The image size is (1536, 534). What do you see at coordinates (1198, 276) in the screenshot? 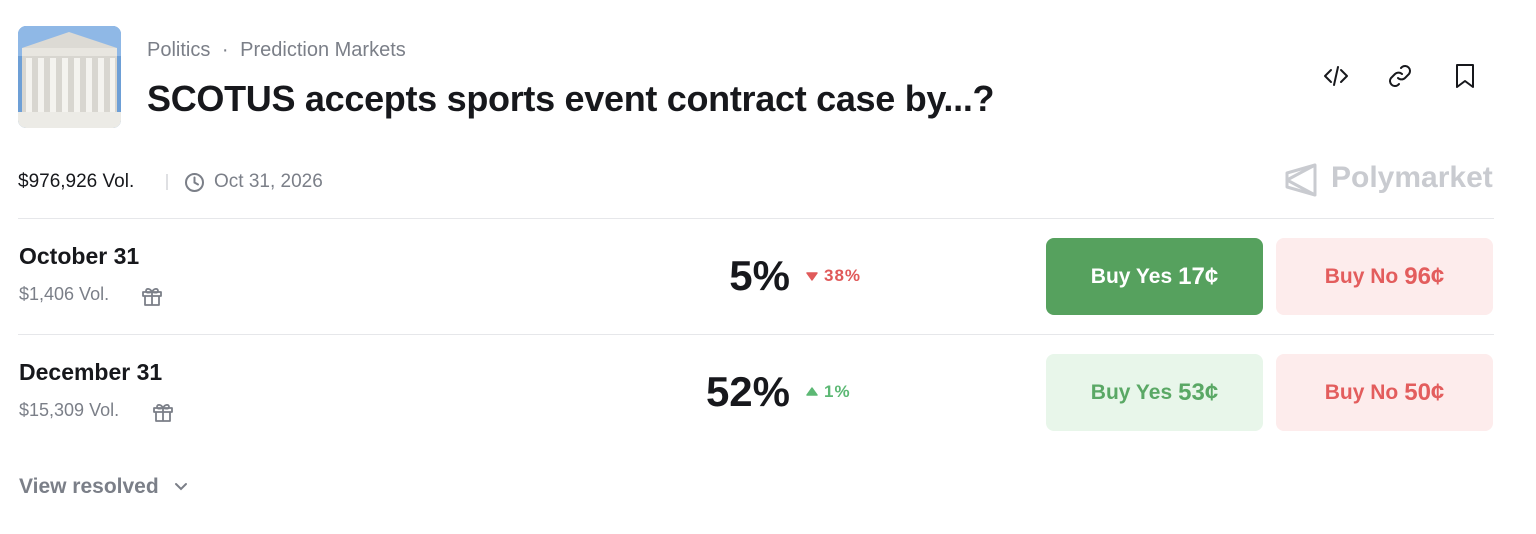
I see `button-price: 17¢` at bounding box center [1198, 276].